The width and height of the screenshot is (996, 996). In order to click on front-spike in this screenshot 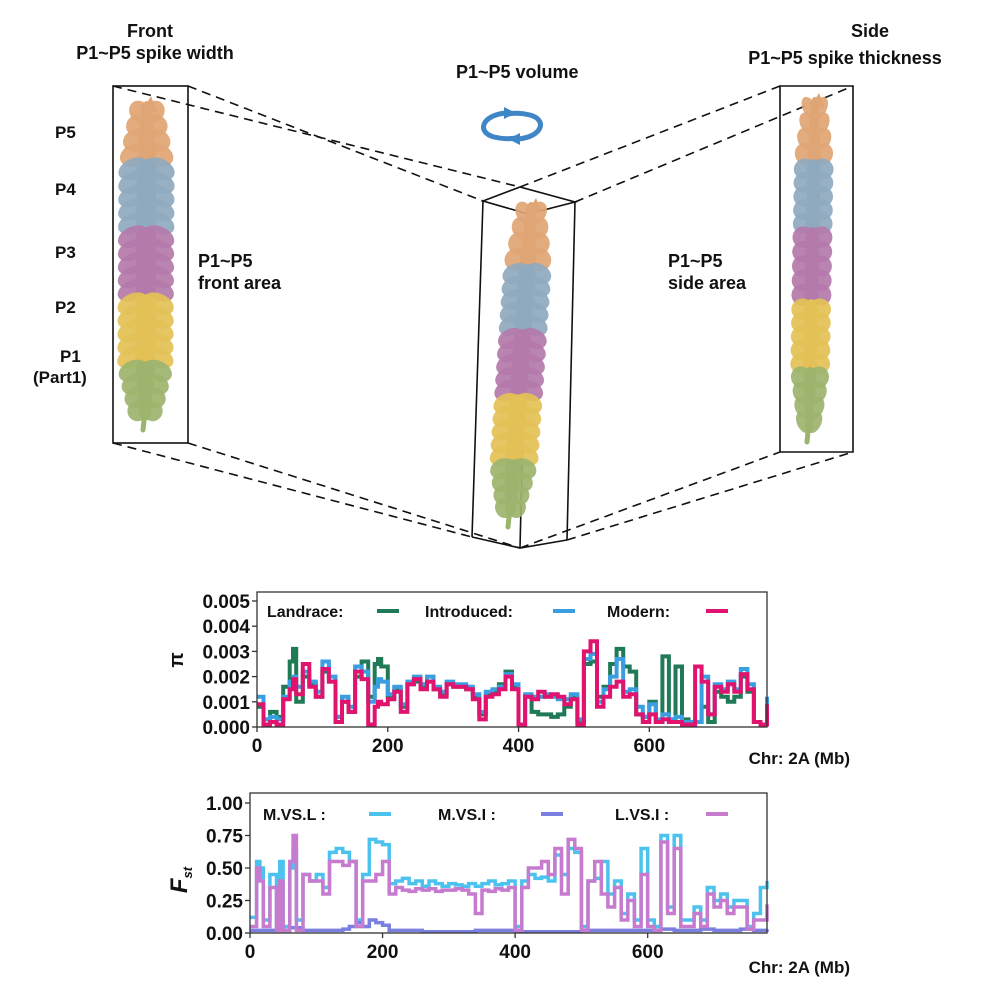, I will do `click(146, 264)`.